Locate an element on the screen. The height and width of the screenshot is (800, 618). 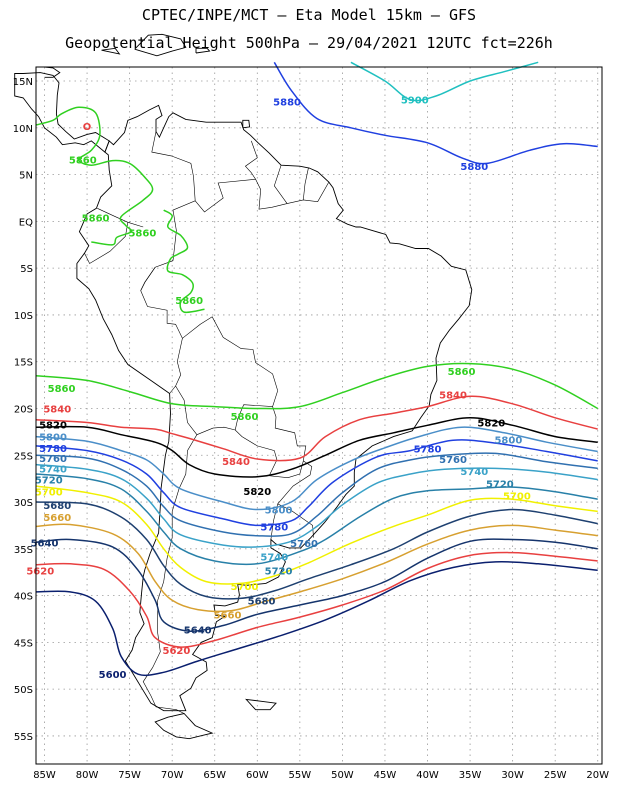
lat-tick-label: 5N is located at coordinates (26, 176).